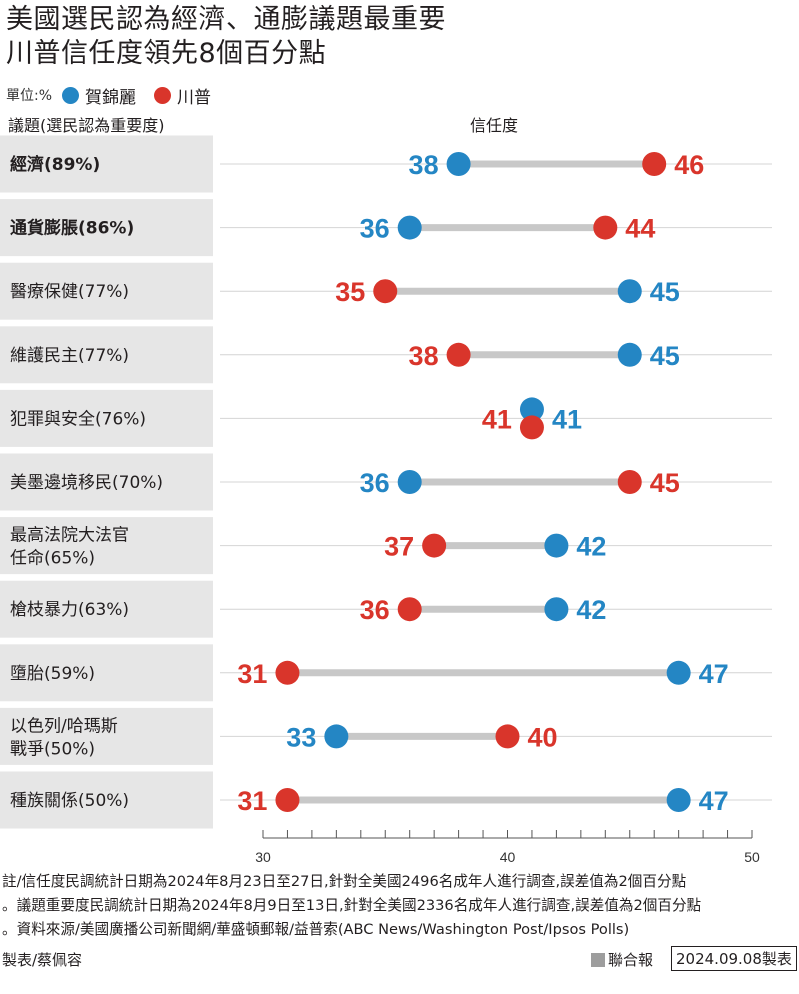  I want to click on issue-column-header: 議題(選民認為重要度), so click(86, 125).